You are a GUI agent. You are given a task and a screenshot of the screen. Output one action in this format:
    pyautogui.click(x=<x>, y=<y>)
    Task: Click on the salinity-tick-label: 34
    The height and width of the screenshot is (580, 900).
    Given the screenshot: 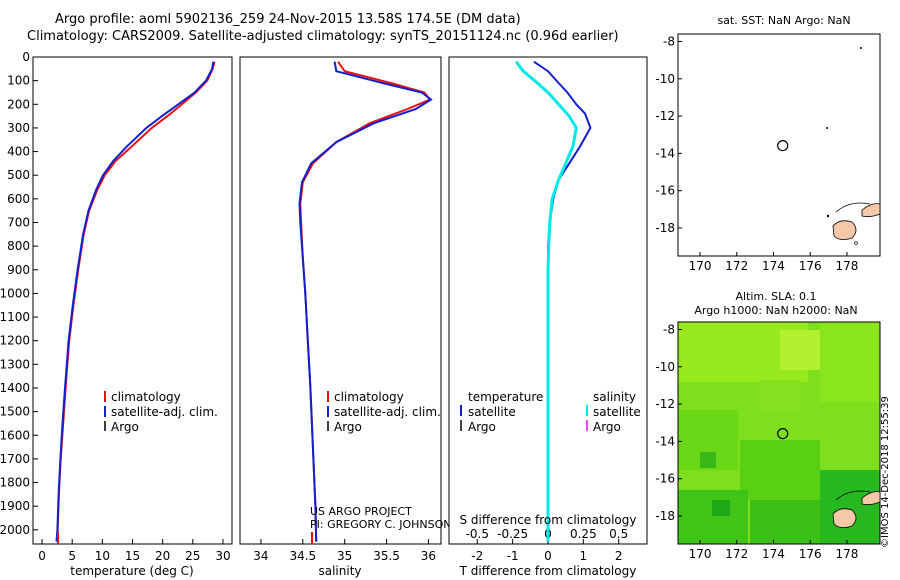 What is the action you would take?
    pyautogui.click(x=260, y=556)
    